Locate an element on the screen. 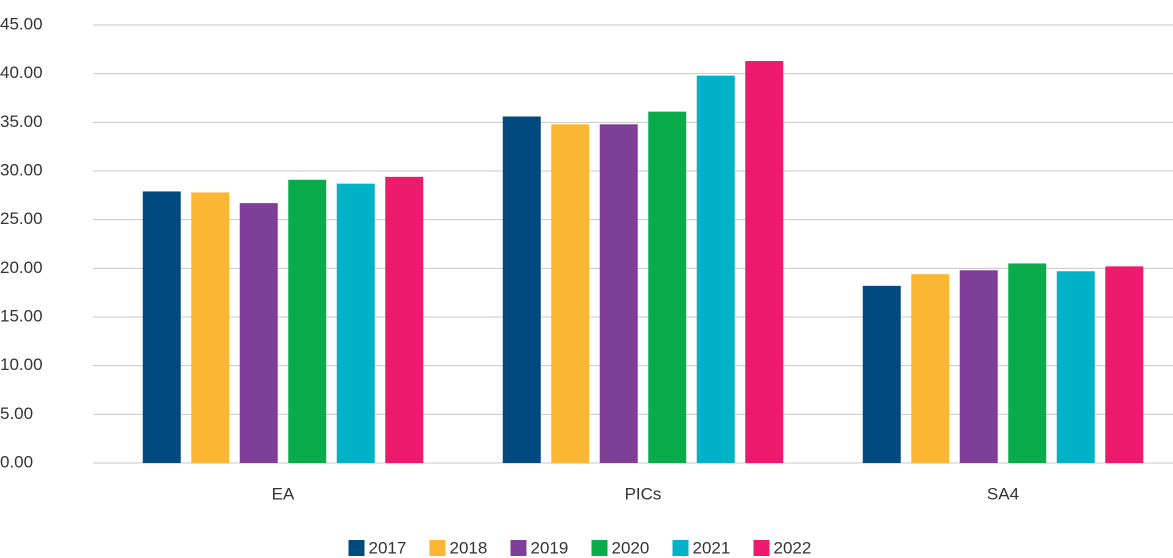  legend-label: 2022 is located at coordinates (793, 547).